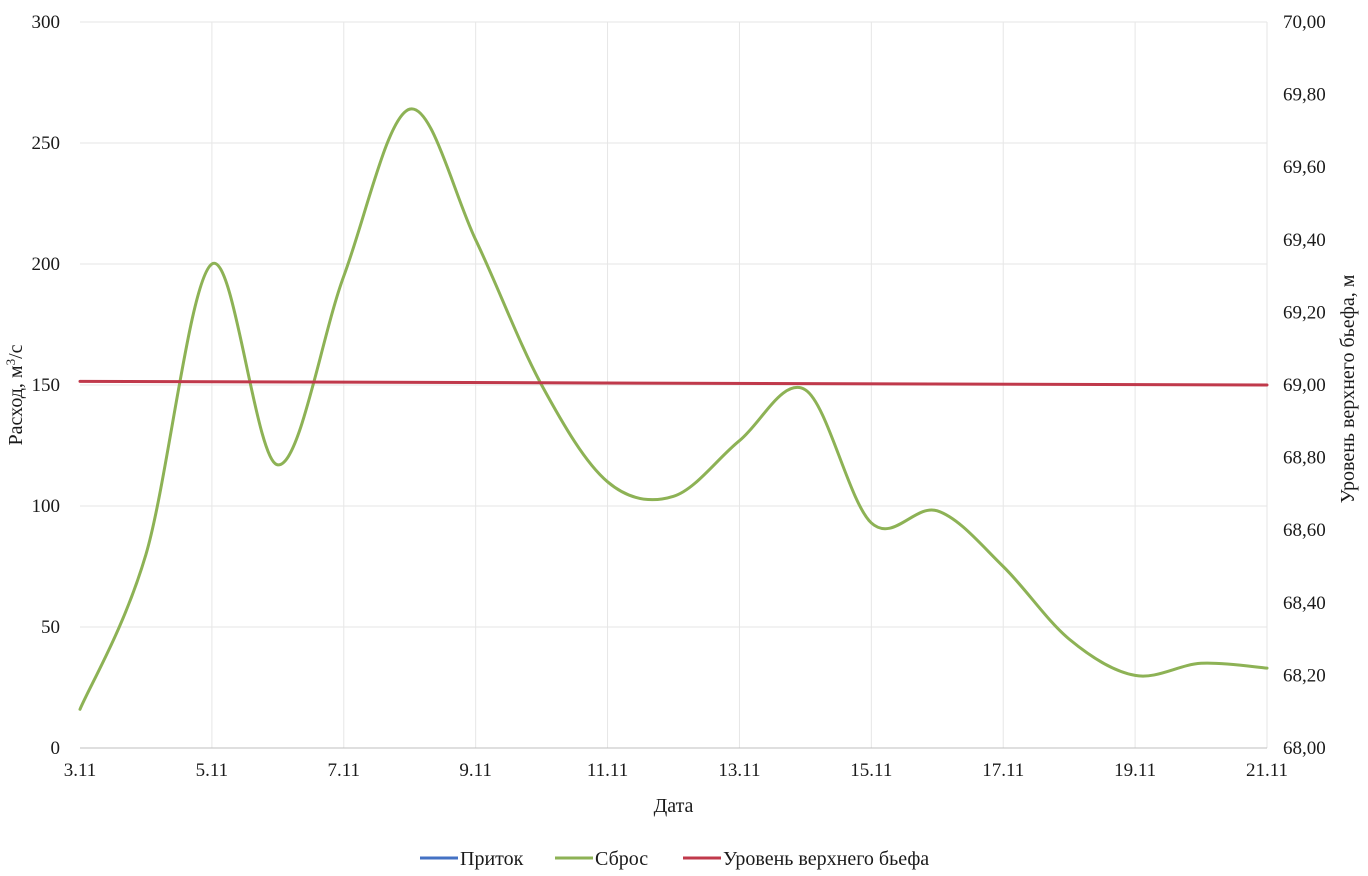 This screenshot has width=1368, height=876. Describe the element at coordinates (739, 770) in the screenshot. I see `x-tick-label: 13.11` at that location.